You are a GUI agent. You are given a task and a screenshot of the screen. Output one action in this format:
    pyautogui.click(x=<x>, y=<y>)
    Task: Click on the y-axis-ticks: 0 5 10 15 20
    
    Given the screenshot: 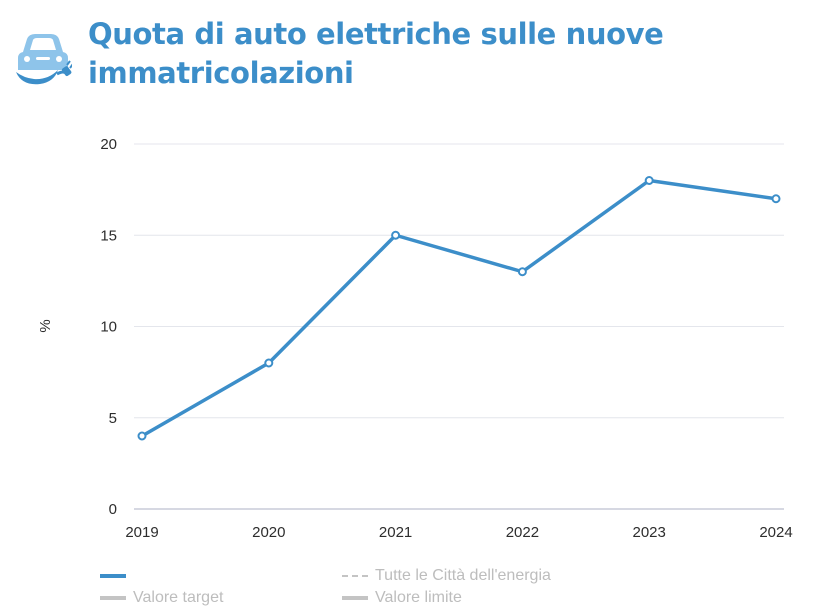 What is the action you would take?
    pyautogui.click(x=108, y=327)
    